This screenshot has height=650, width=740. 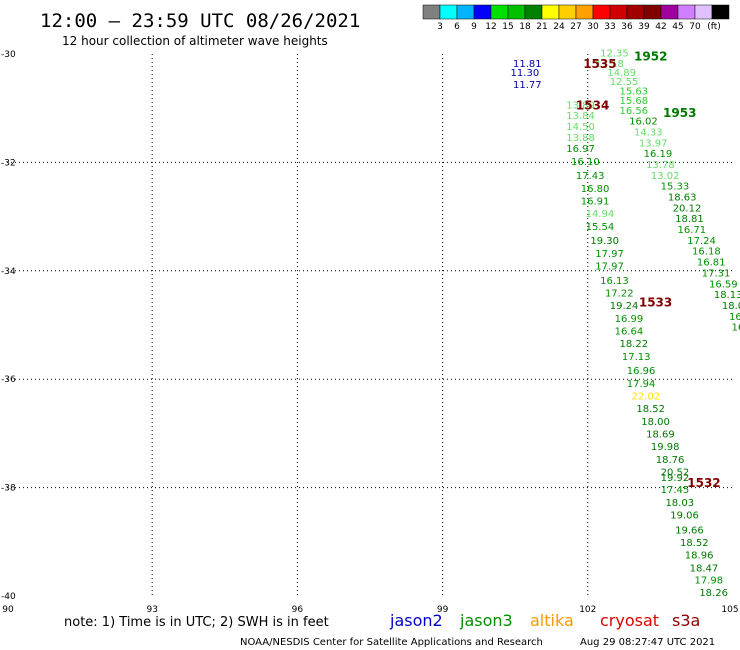 I want to click on wave-height-label: 16.02, so click(x=643, y=122).